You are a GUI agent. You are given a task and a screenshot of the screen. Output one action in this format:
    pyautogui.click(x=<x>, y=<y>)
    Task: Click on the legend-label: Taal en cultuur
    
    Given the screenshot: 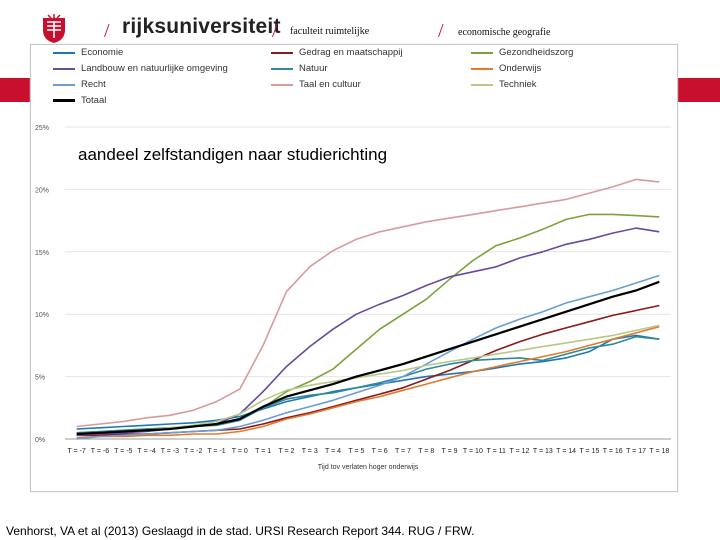 What is the action you would take?
    pyautogui.click(x=330, y=84)
    